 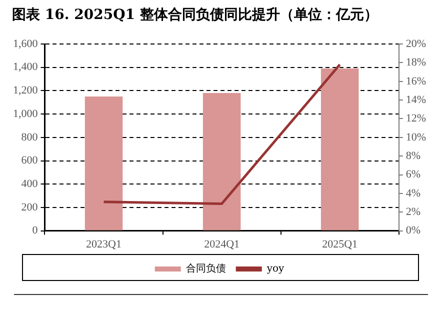 What do you see at coordinates (416, 81) in the screenshot?
I see `y2-tick-label: 16%` at bounding box center [416, 81].